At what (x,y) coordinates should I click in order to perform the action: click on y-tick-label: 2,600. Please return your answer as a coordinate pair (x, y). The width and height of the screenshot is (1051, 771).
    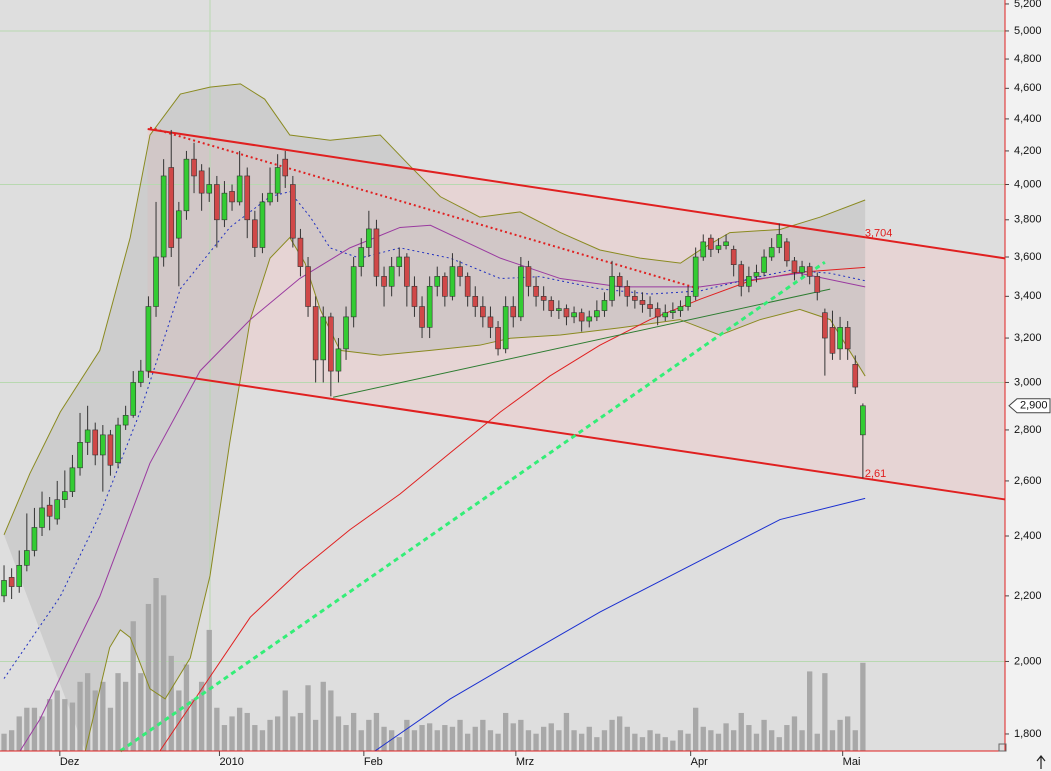
    Looking at the image, I should click on (1028, 481).